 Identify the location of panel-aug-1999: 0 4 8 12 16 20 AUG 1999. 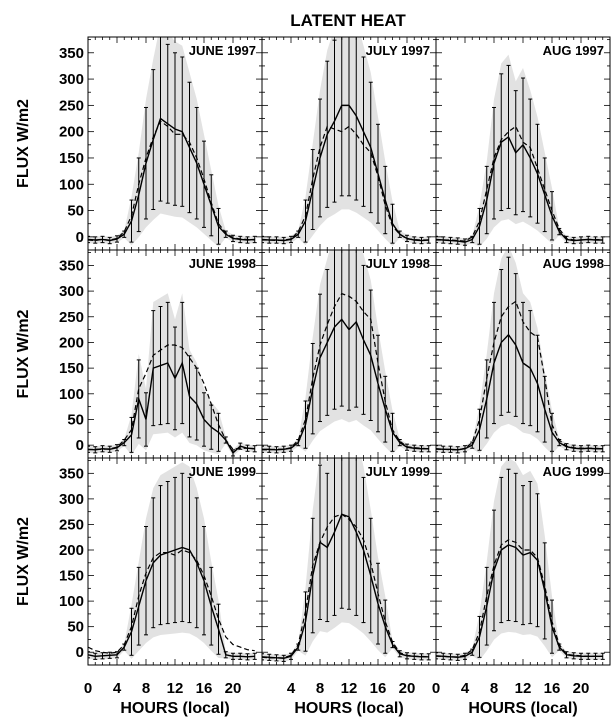
(521, 577).